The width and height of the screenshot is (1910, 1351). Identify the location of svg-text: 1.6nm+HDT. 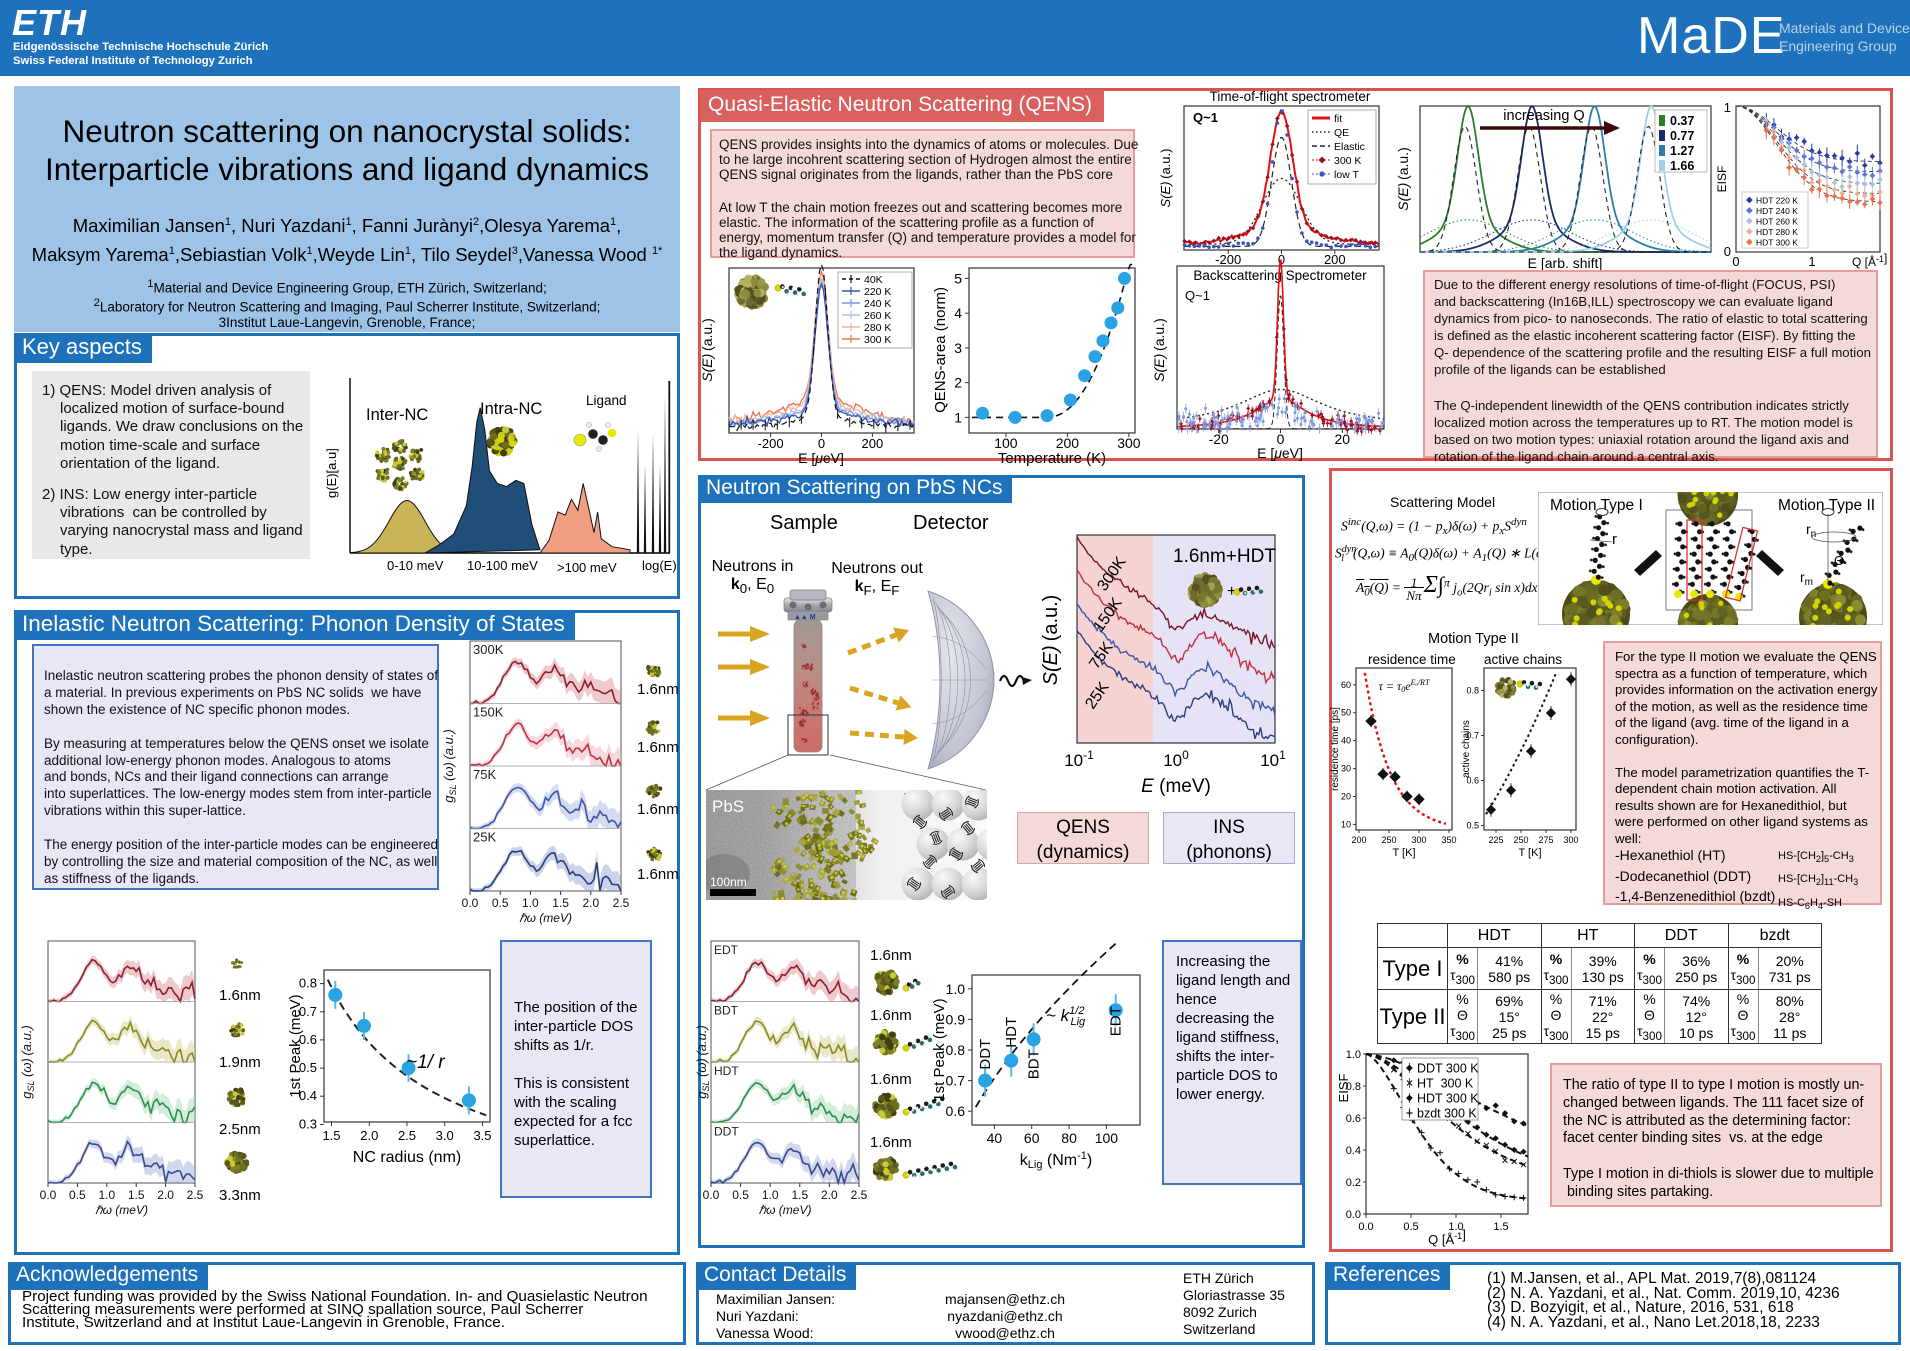
(1224, 556).